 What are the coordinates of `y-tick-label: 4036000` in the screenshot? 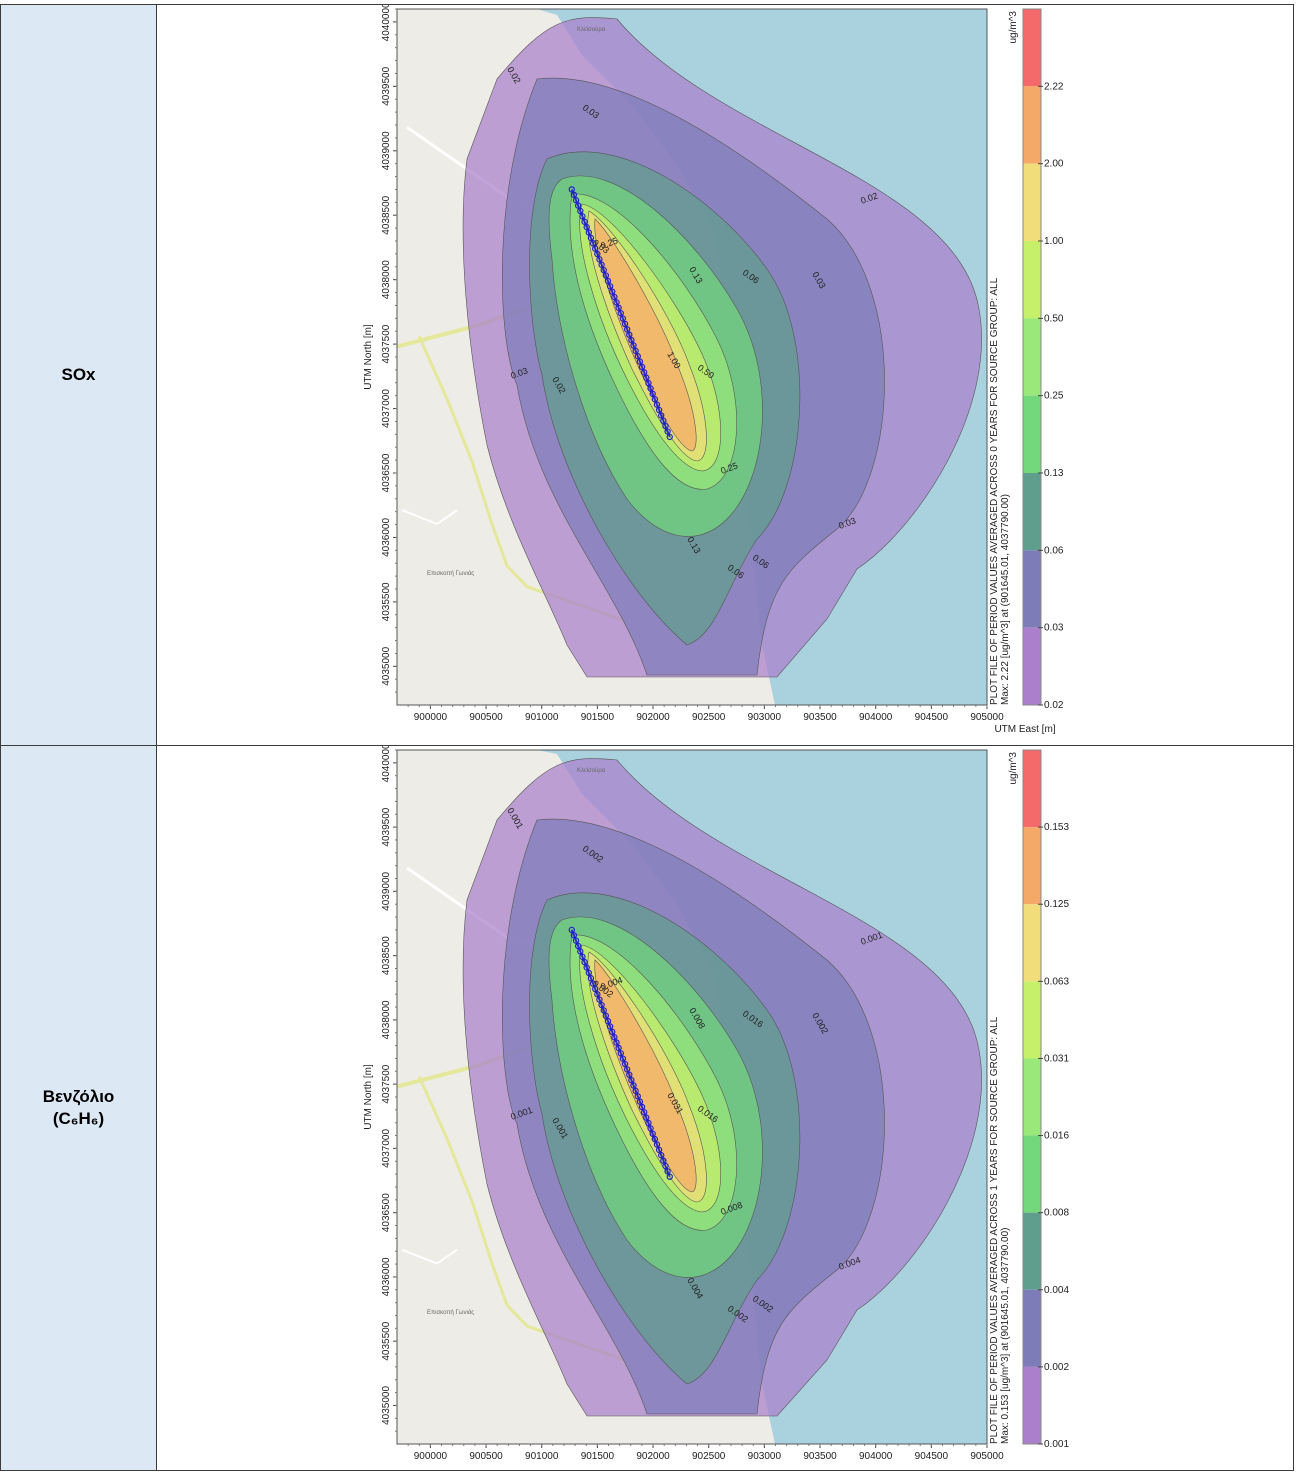 It's located at (386, 537).